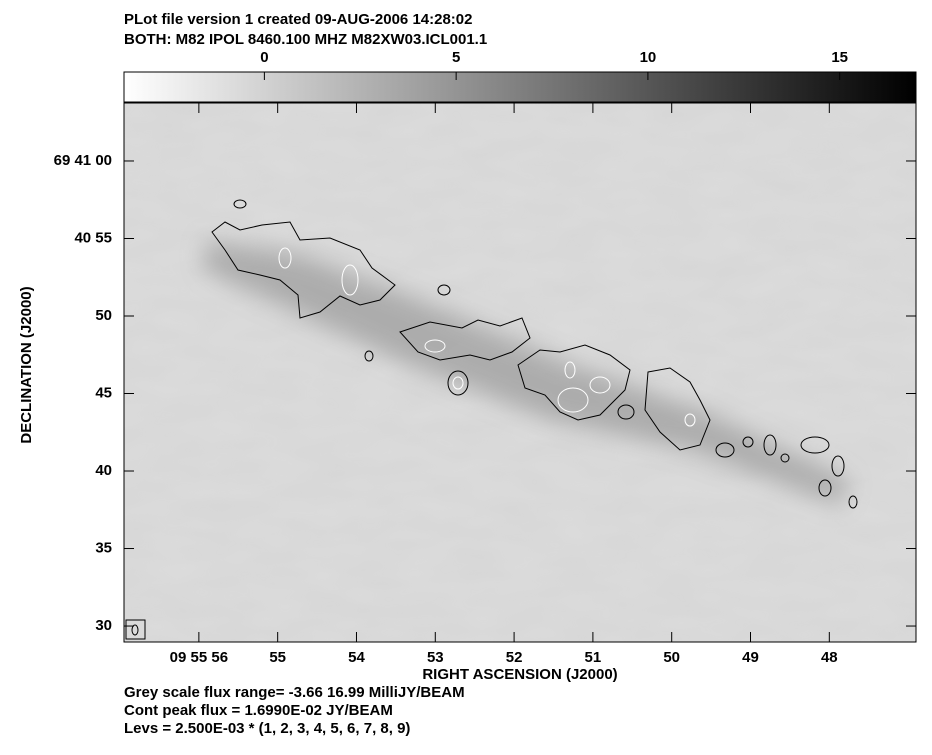  I want to click on y-tick-label: 40 55, so click(93, 237).